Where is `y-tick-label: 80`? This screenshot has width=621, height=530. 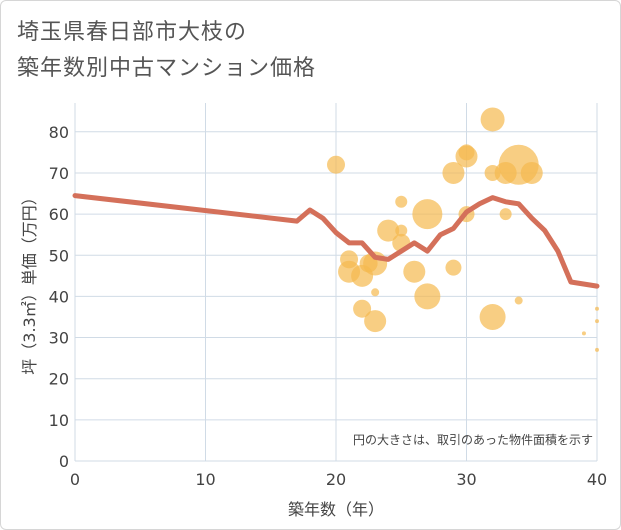 y-tick-label: 80 is located at coordinates (59, 132).